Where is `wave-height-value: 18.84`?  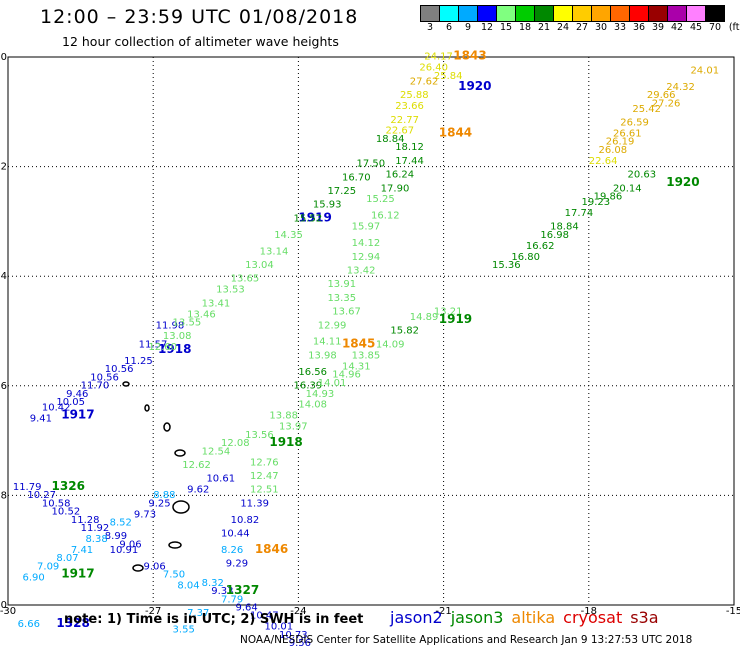 wave-height-value: 18.84 is located at coordinates (390, 139).